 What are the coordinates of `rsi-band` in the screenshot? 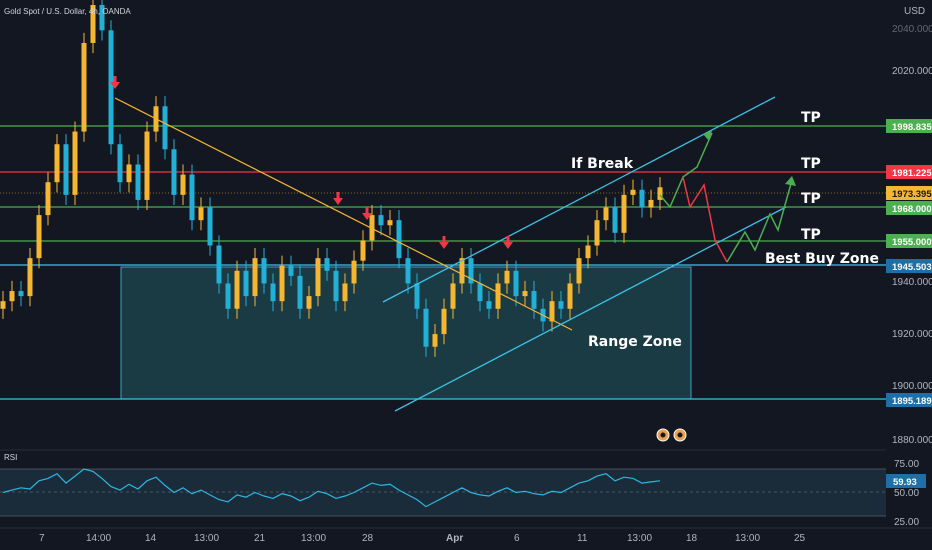 It's located at (443, 492).